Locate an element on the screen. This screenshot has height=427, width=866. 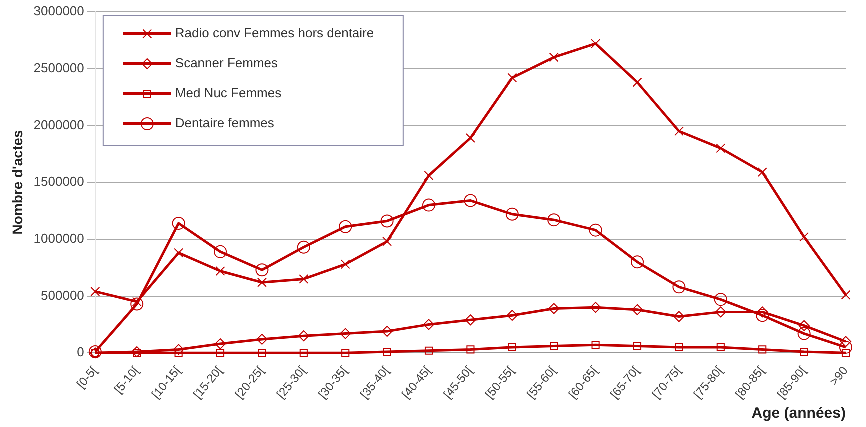
legend-label: Med Nuc Femmes is located at coordinates (228, 93).